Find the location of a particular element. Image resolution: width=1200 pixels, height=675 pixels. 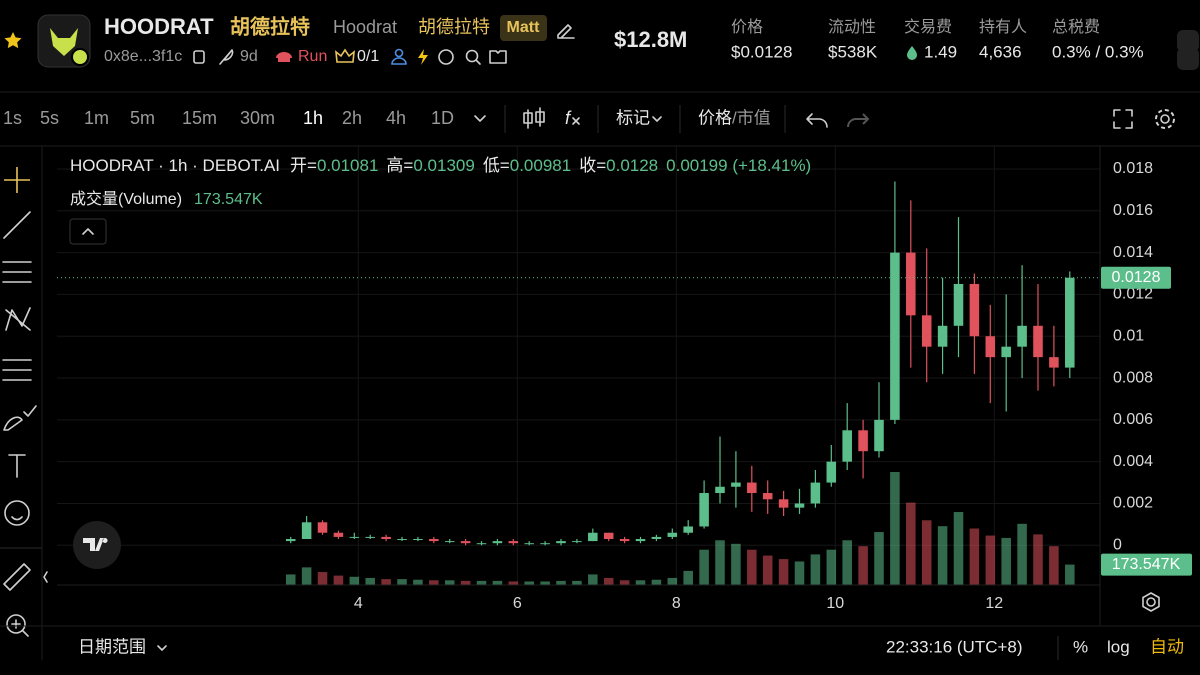

collapse-legend is located at coordinates (88, 231).